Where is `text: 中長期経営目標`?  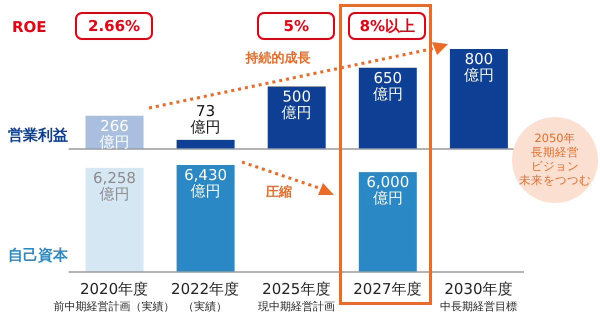
text: 中長期経営目標 is located at coordinates (478, 306).